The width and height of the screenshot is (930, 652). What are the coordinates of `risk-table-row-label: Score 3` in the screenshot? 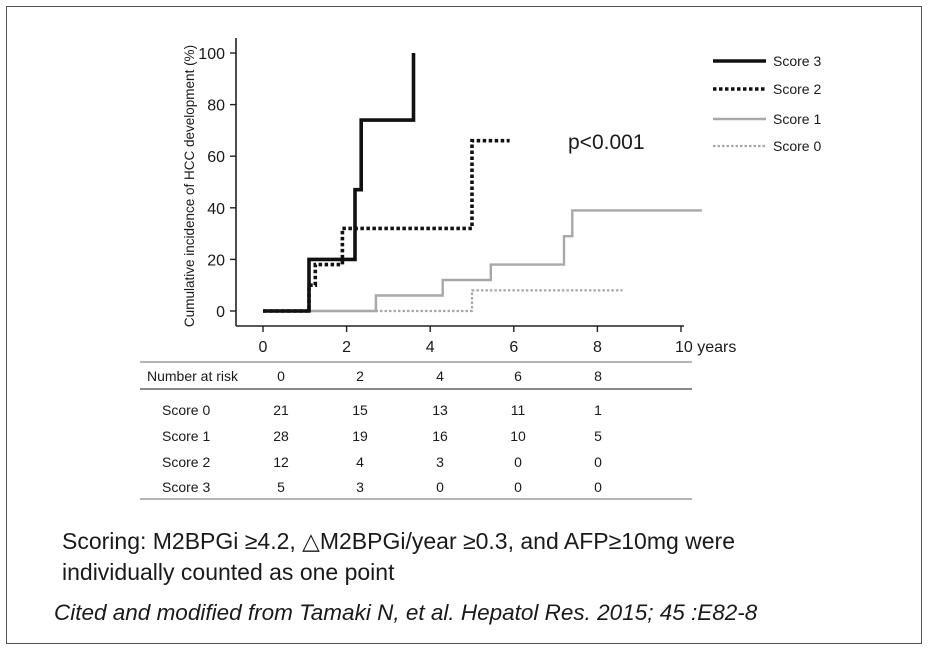 It's located at (186, 487).